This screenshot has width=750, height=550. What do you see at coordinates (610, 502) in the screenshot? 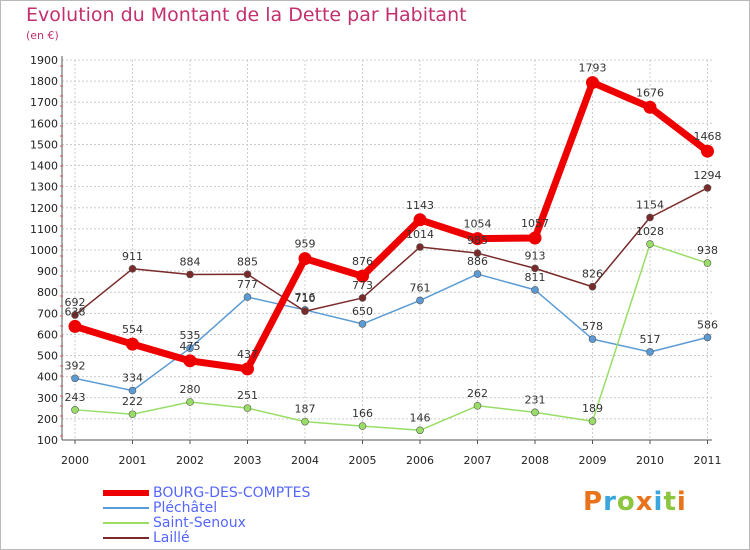
I see `logo-letter: r` at bounding box center [610, 502].